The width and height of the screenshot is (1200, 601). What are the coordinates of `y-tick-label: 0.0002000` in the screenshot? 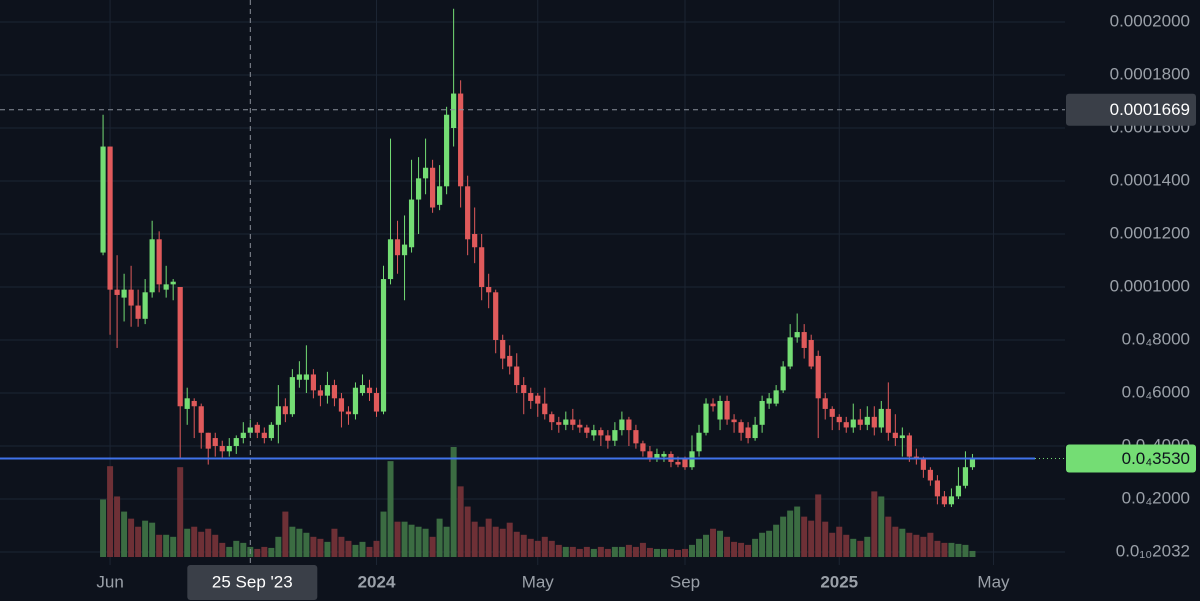 It's located at (1150, 20).